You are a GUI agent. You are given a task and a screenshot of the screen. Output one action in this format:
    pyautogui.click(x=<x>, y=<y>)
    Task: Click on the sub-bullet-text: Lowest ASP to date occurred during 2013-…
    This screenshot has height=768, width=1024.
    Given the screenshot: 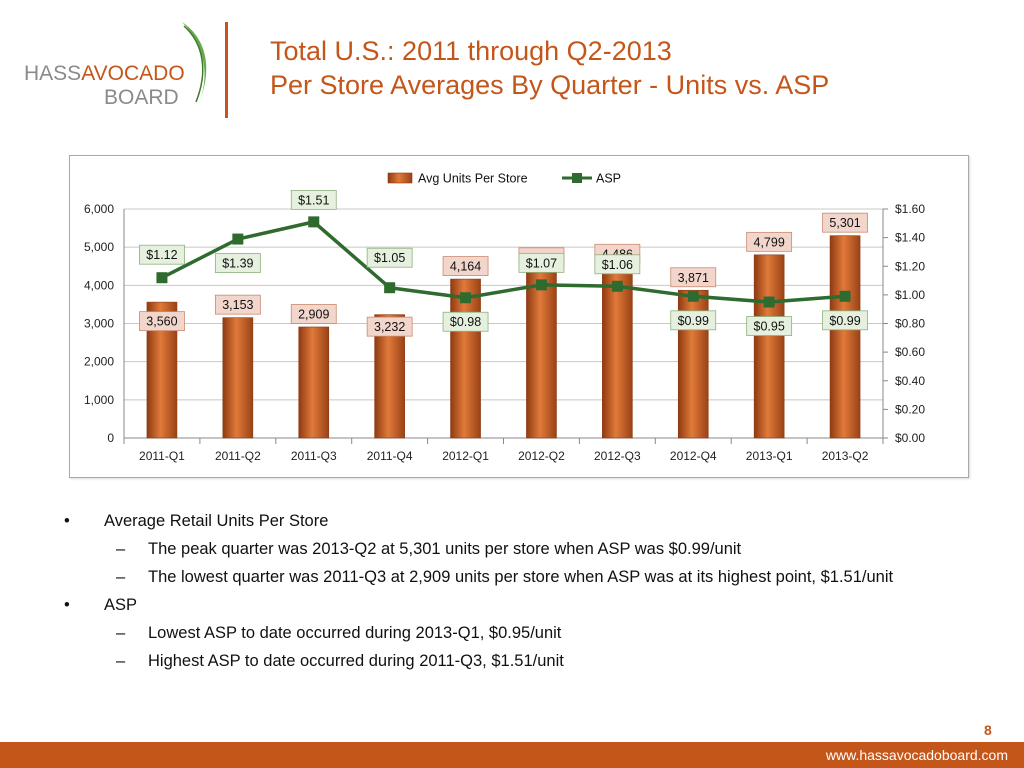 What is the action you would take?
    pyautogui.click(x=355, y=633)
    